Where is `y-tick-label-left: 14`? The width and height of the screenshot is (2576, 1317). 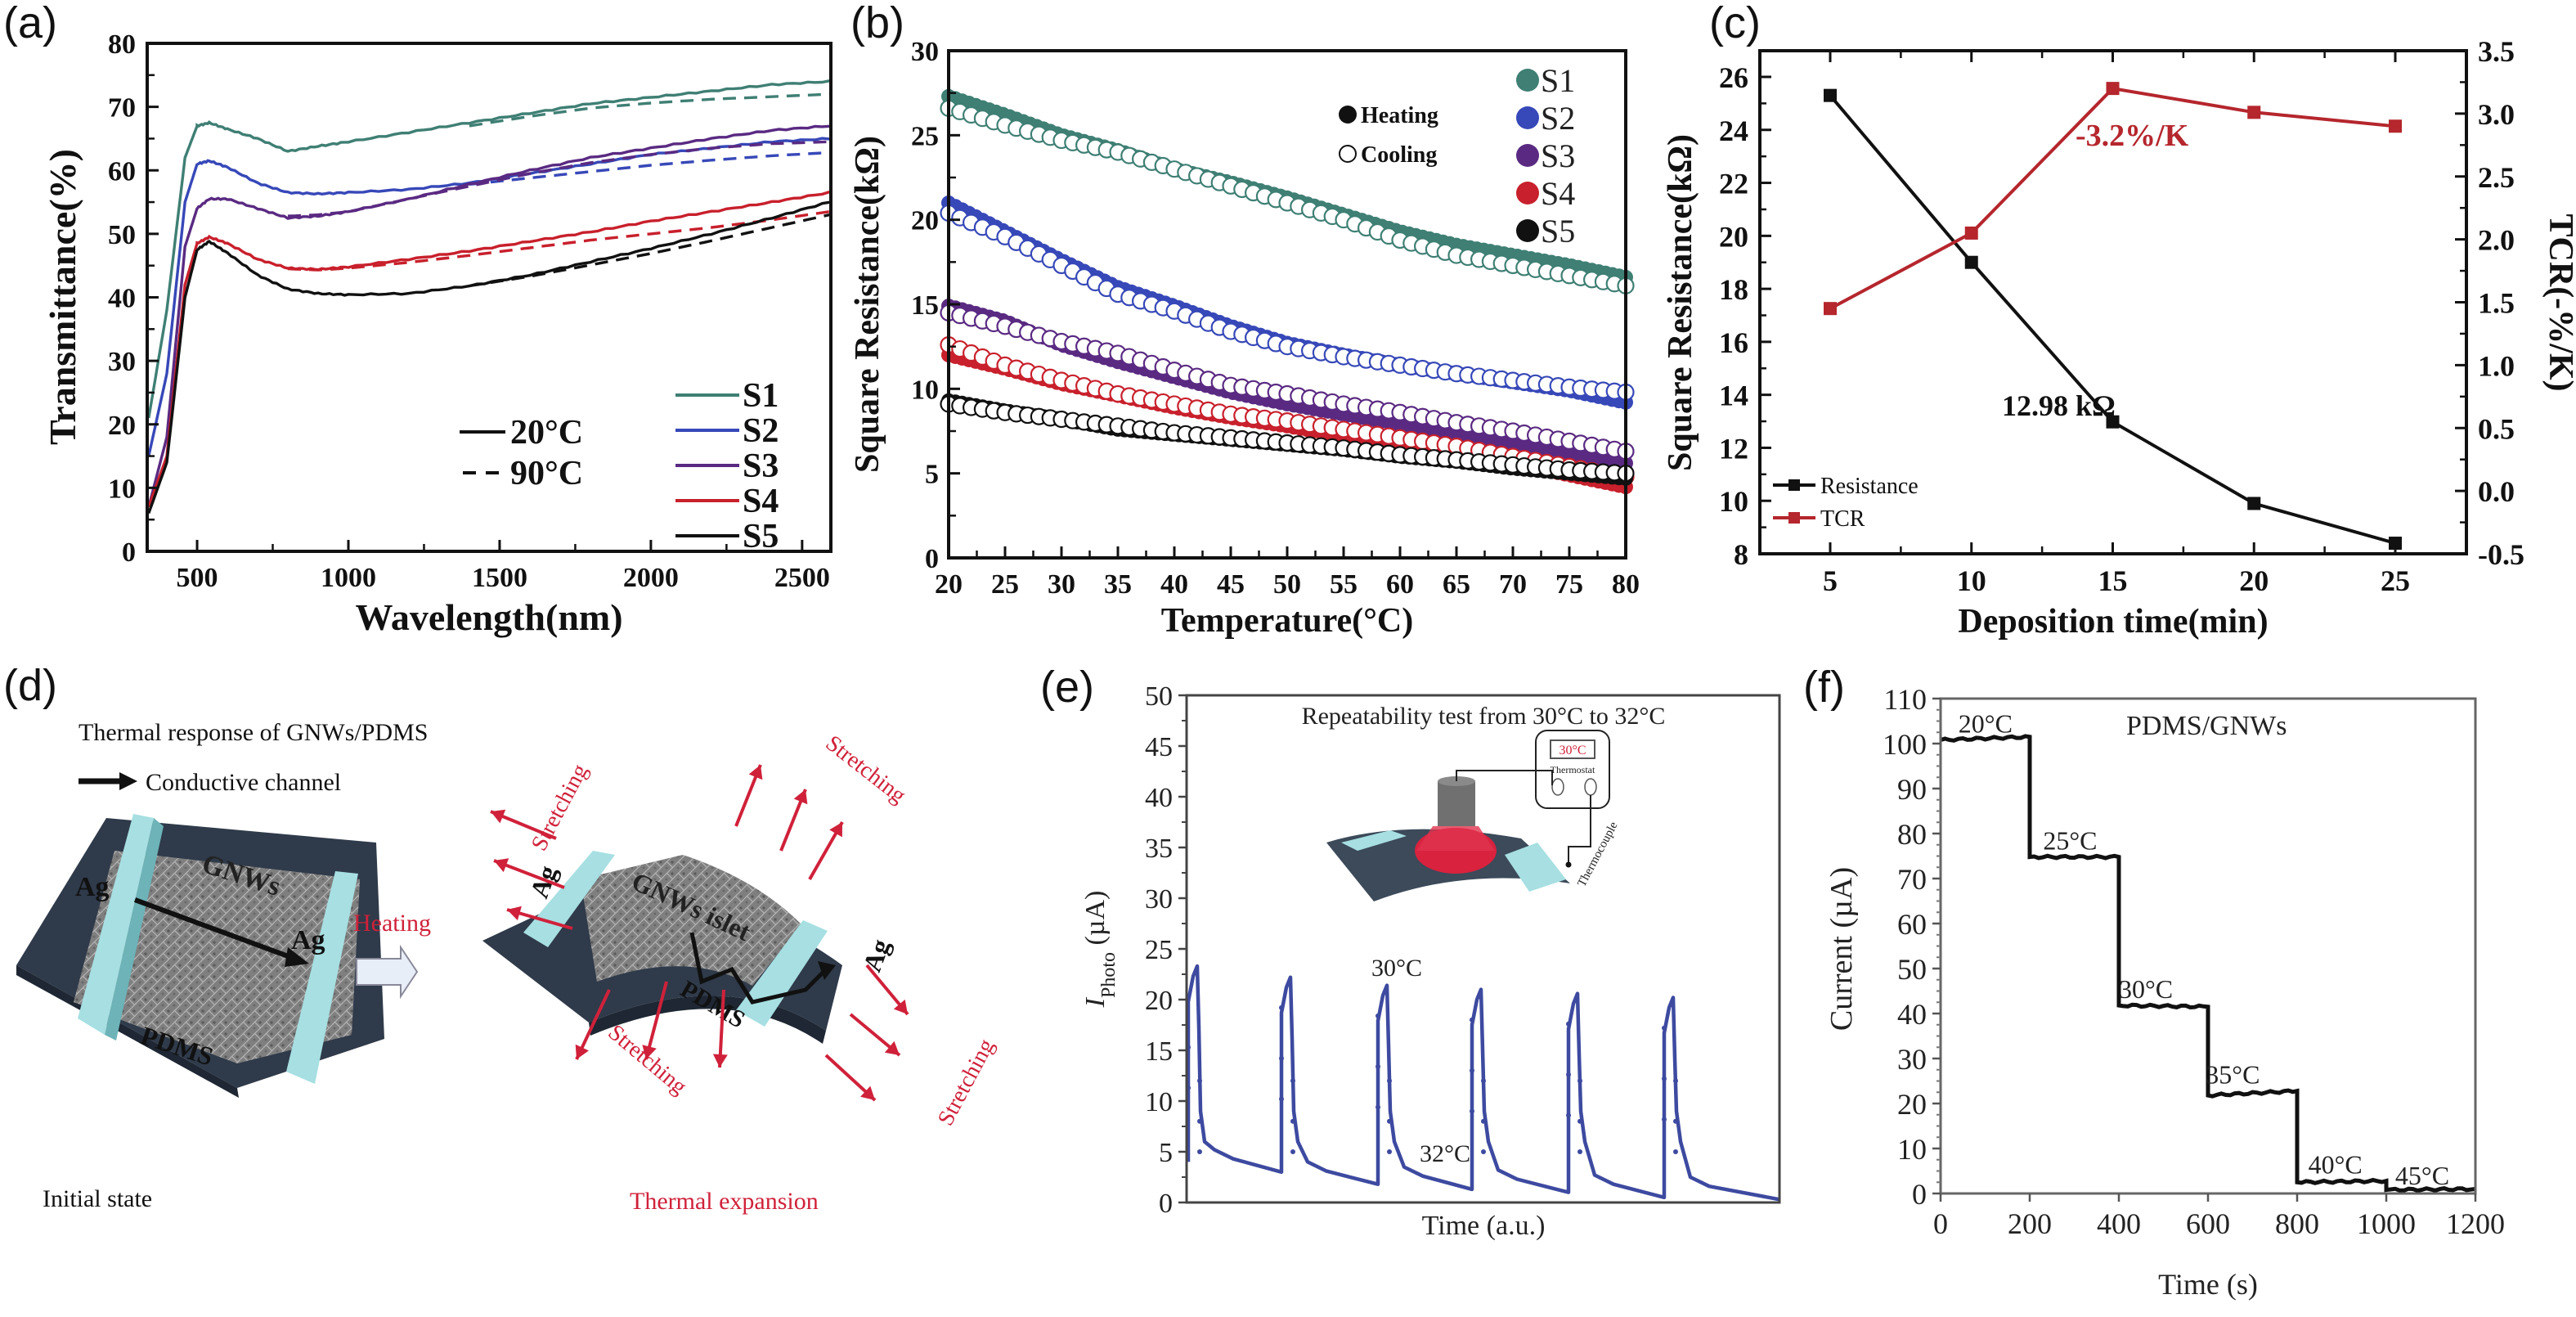 y-tick-label-left: 14 is located at coordinates (1734, 396).